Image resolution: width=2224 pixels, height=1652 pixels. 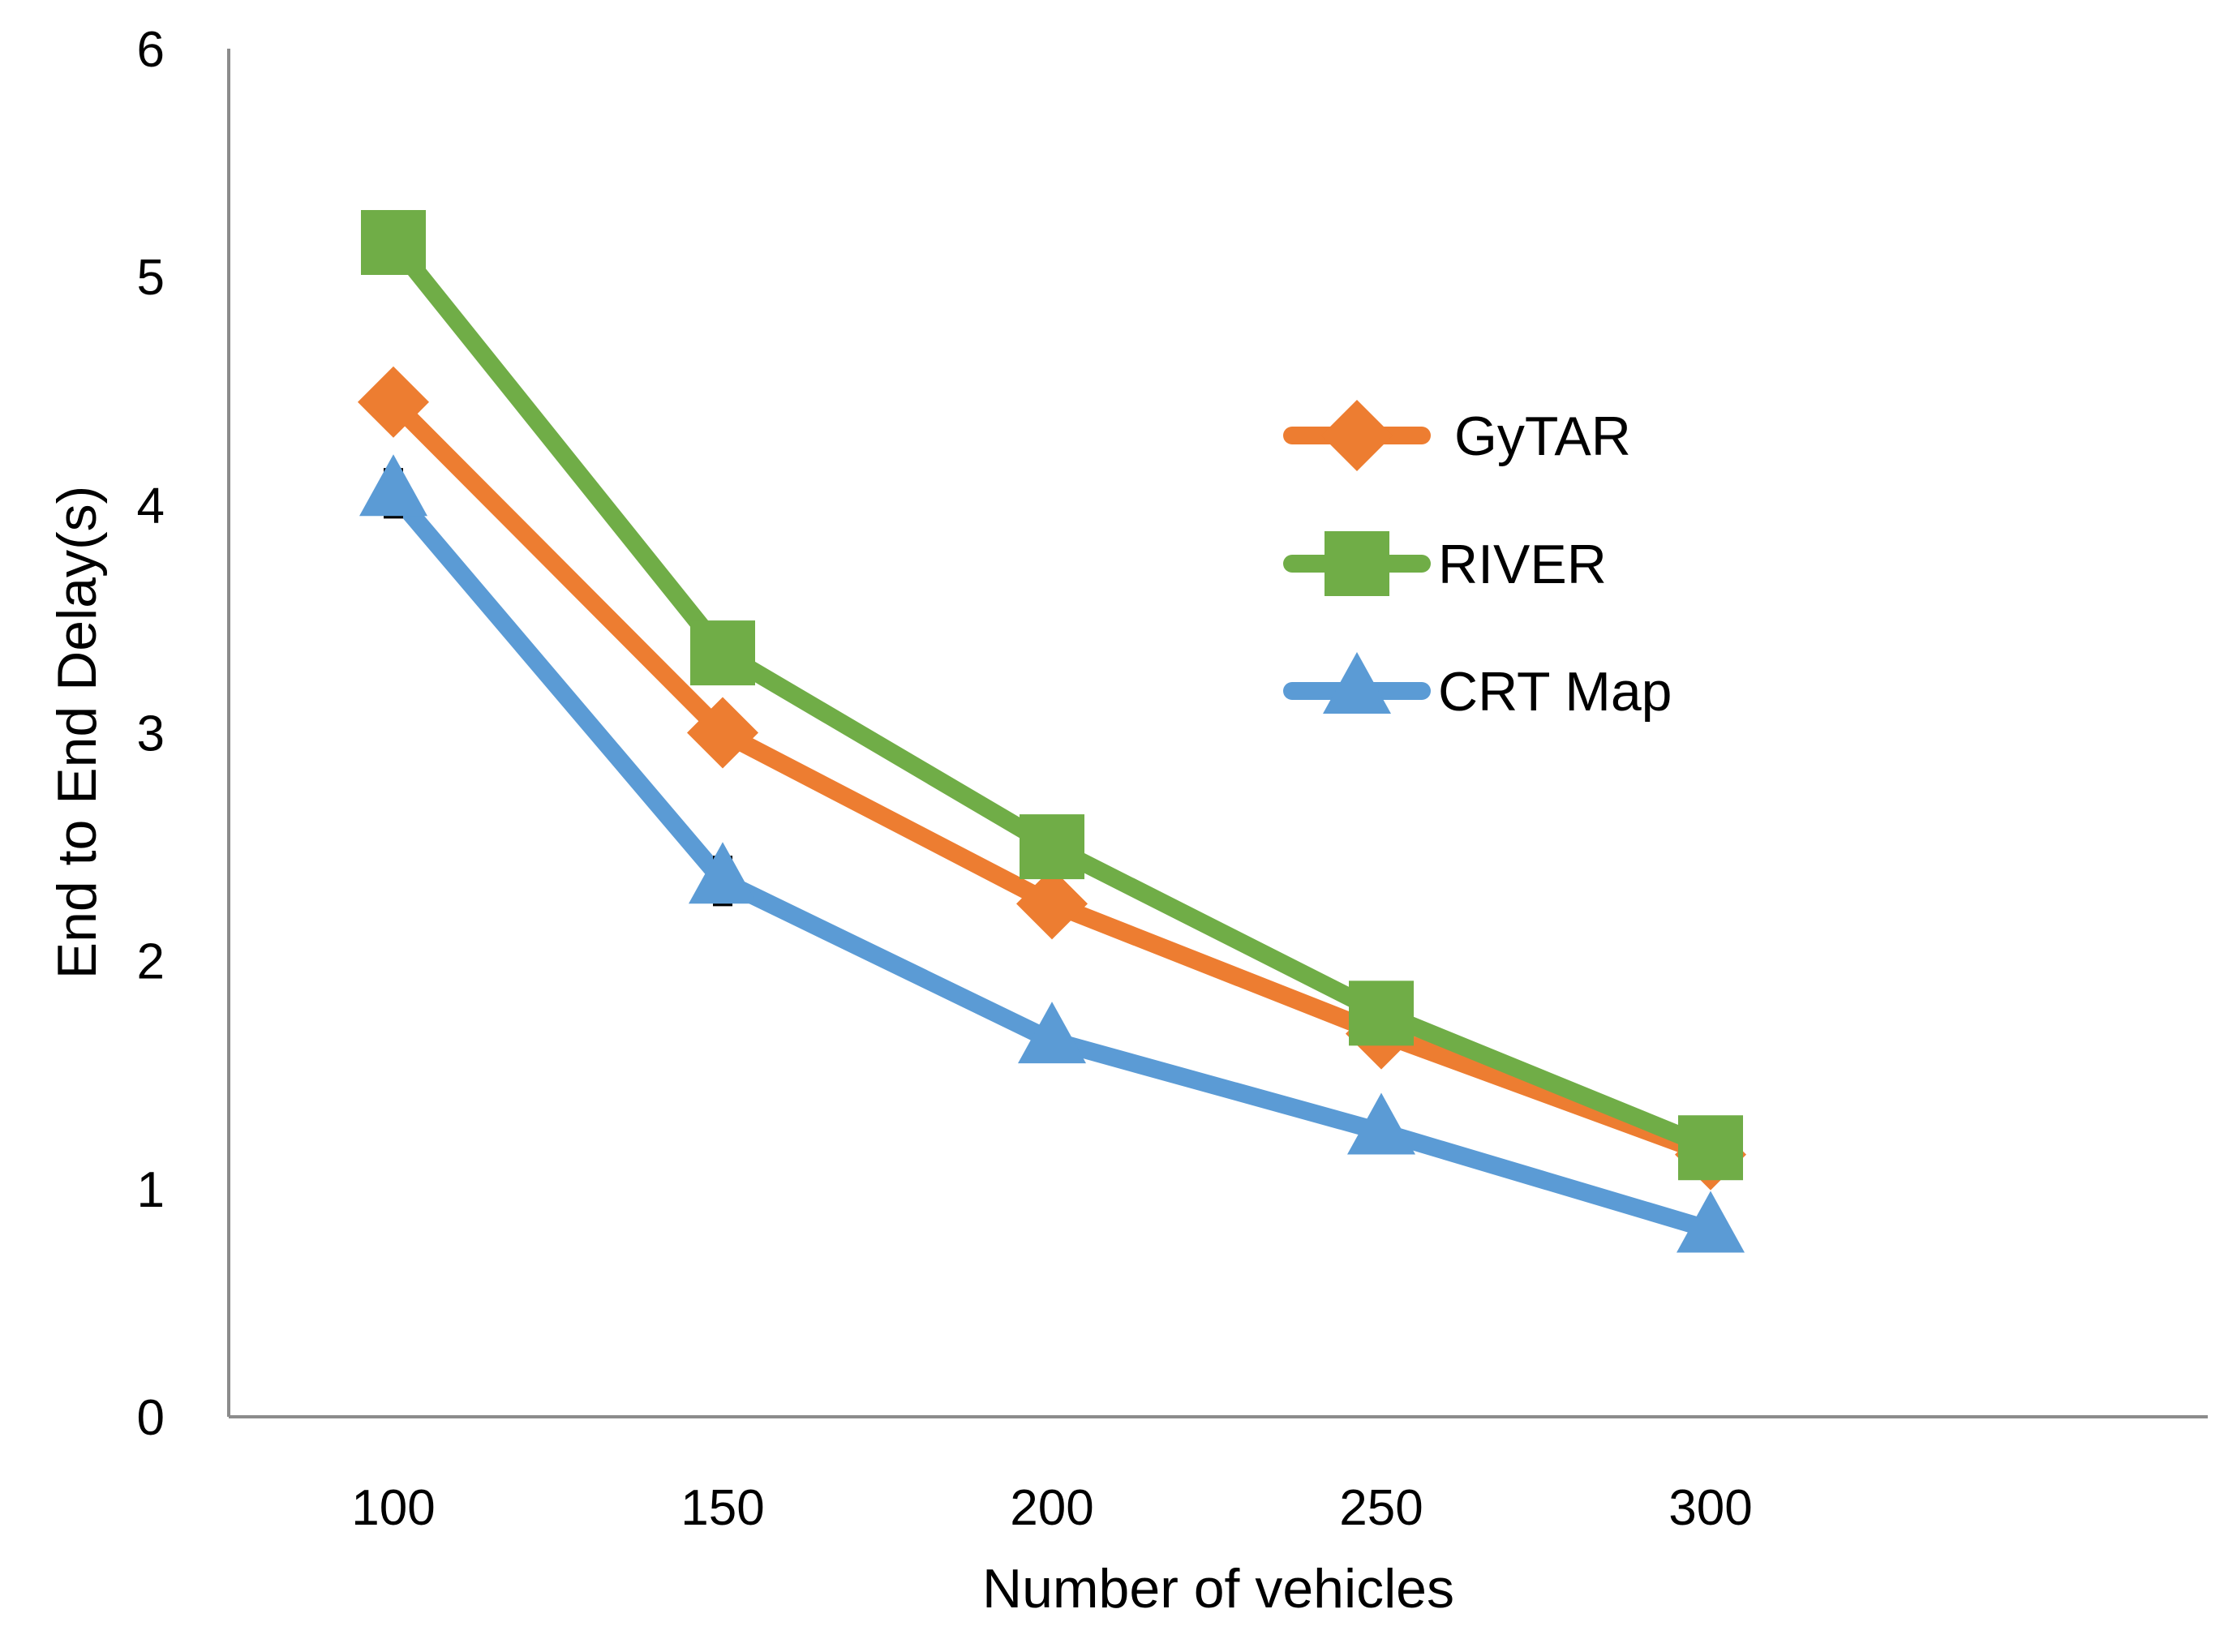 I want to click on legend-item-gytar: GyTAR, so click(x=1457, y=435).